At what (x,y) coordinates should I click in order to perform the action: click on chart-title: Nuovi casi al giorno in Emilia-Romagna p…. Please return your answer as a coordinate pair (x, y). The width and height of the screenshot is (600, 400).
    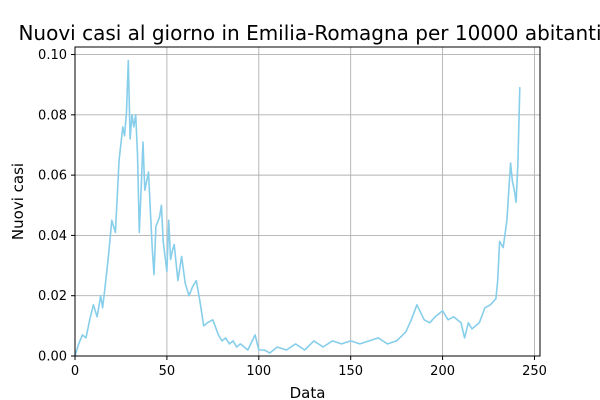
    Looking at the image, I should click on (309, 33).